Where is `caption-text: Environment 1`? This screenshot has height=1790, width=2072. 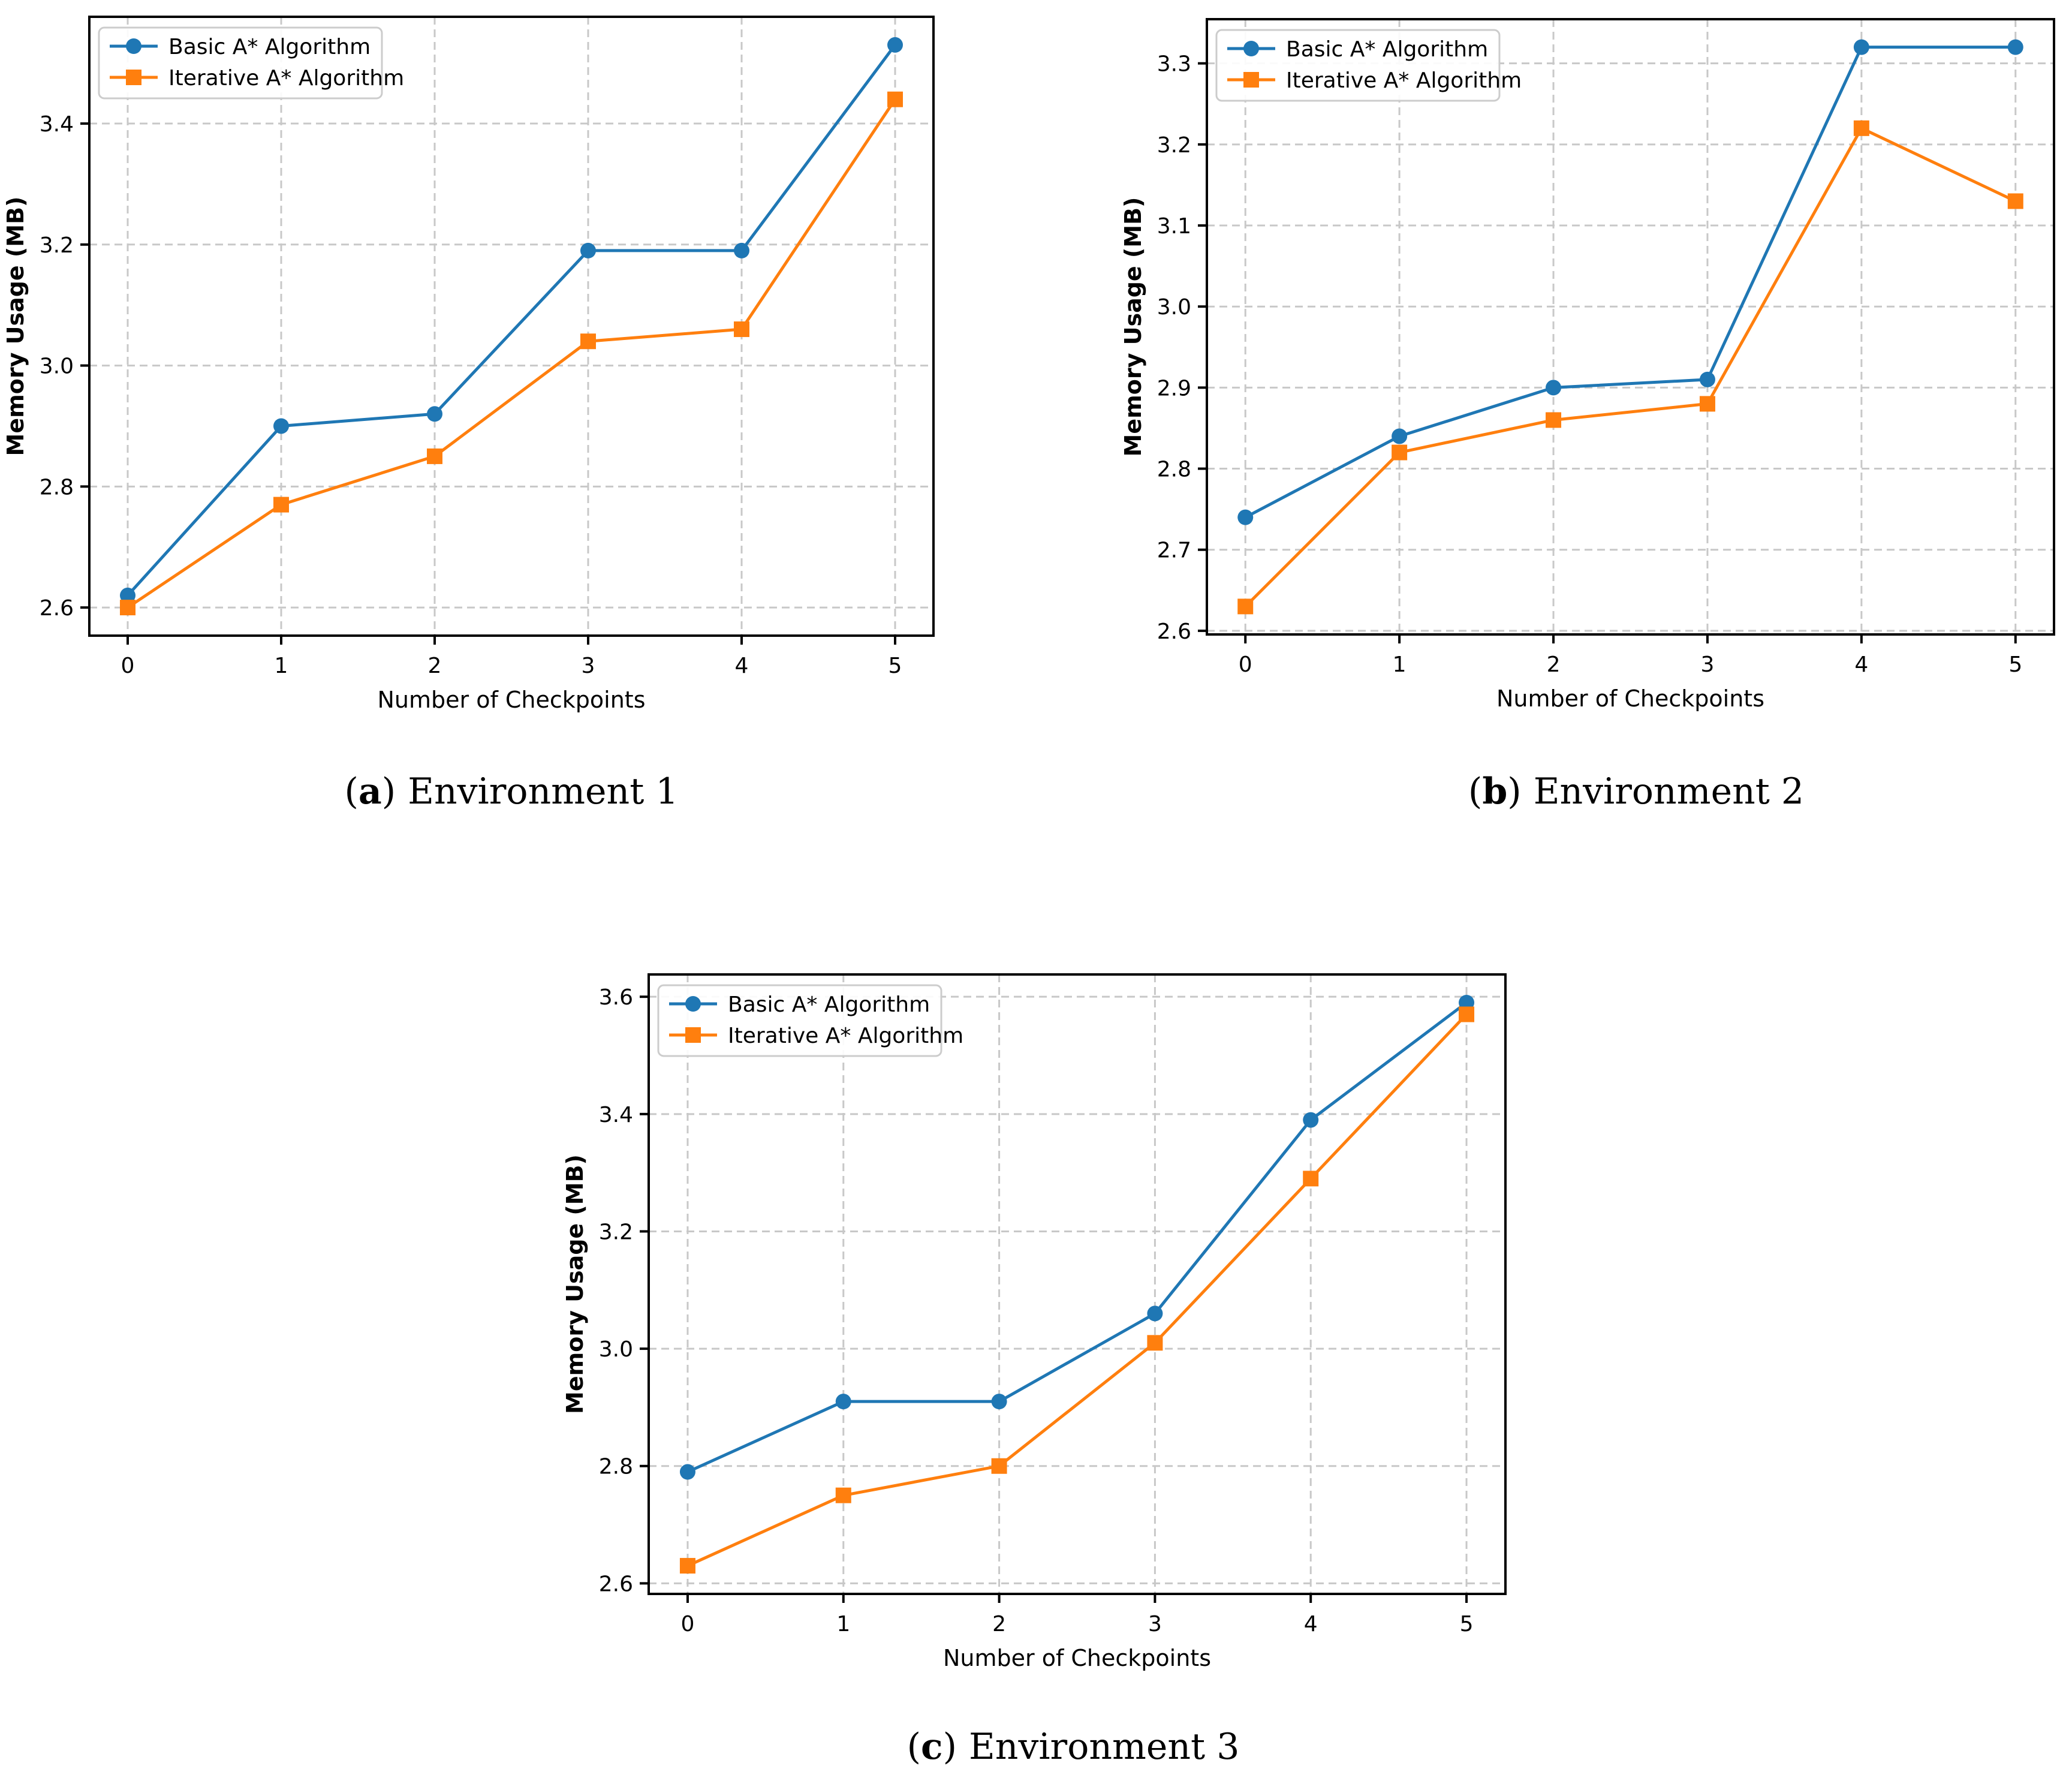 caption-text: Environment 1 is located at coordinates (543, 792).